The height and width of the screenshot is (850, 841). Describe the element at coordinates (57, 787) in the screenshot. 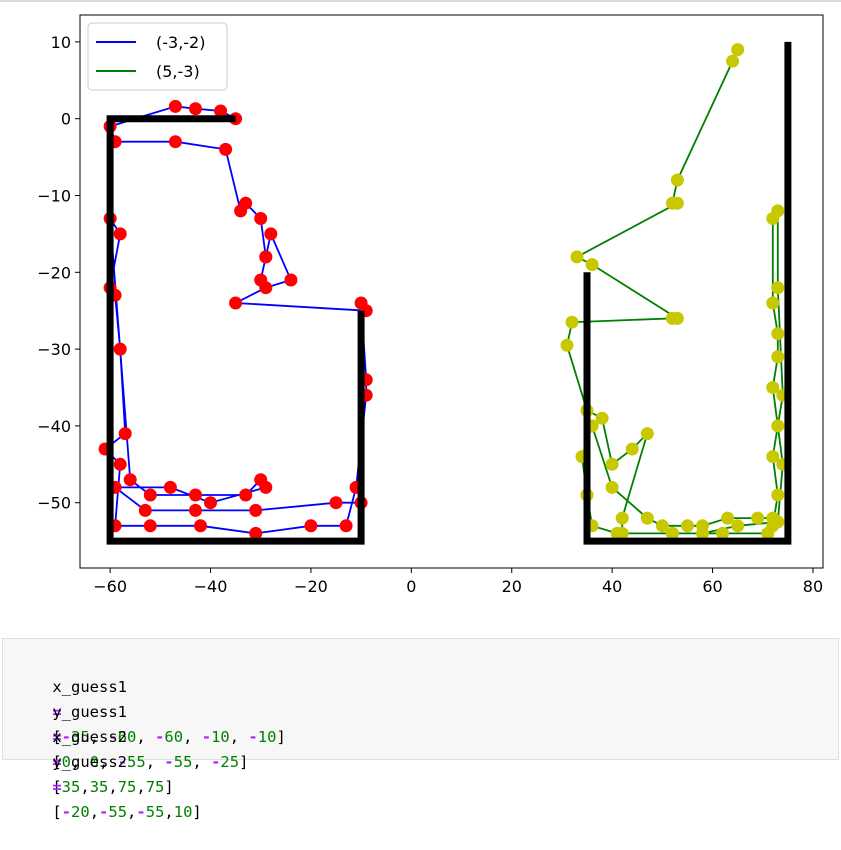

I see `code-operator: =` at that location.